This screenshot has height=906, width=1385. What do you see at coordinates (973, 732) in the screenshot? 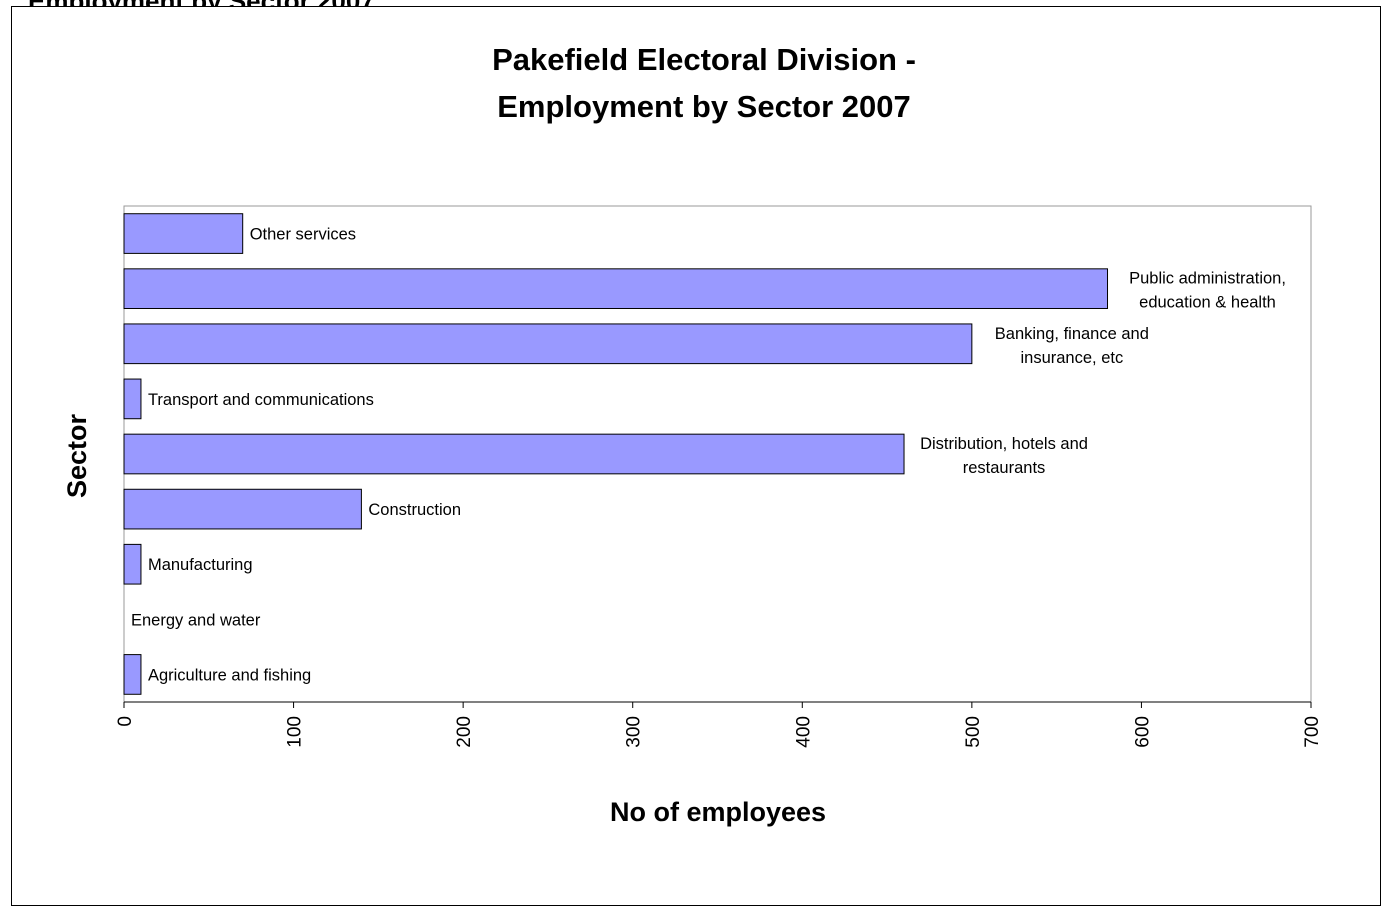
I see `x-tick-label: 500` at bounding box center [973, 732].